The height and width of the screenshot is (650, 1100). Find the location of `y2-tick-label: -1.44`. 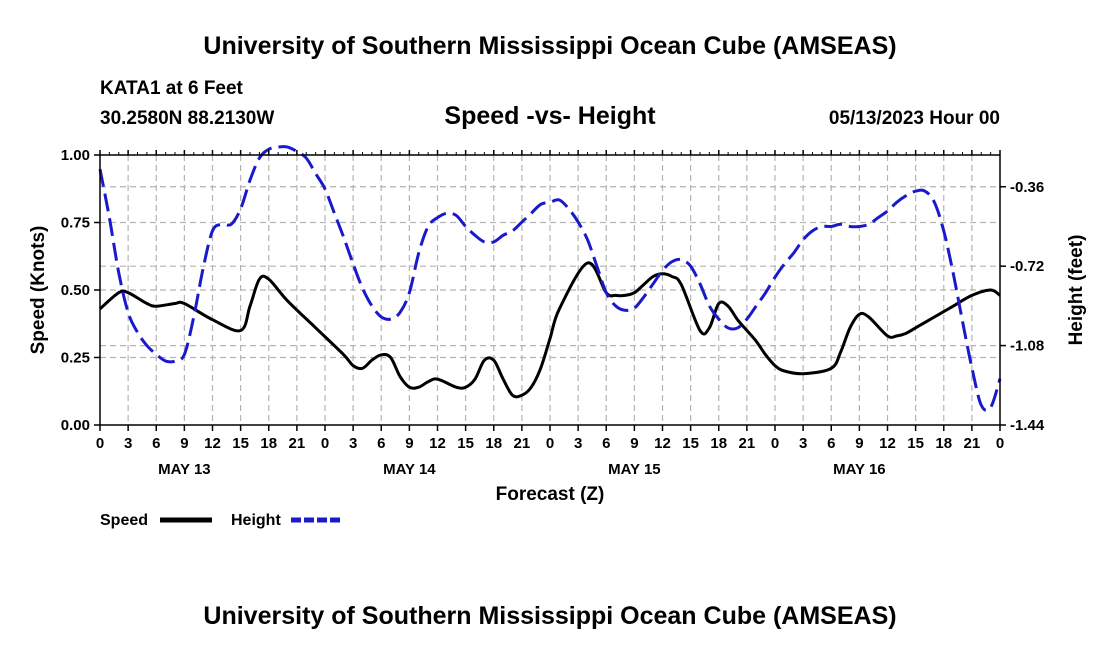

y2-tick-label: -1.44 is located at coordinates (1027, 425).